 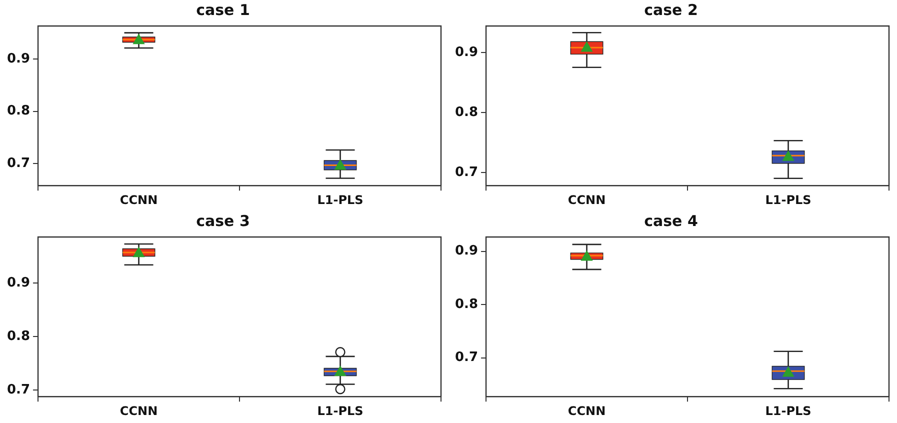 What do you see at coordinates (671, 9) in the screenshot?
I see `chart-title: case 2` at bounding box center [671, 9].